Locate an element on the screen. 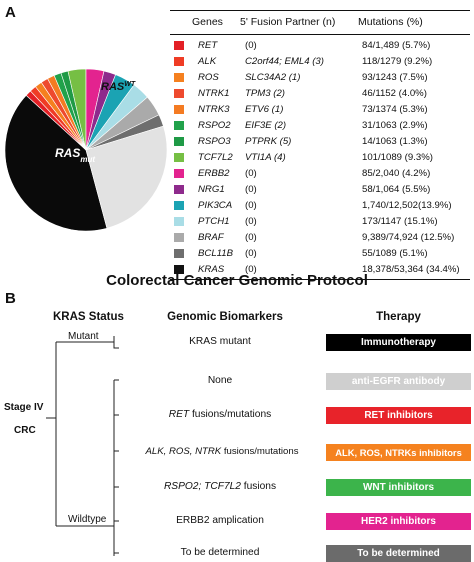 The height and width of the screenshot is (562, 474). col-kras-status: KRAS Status is located at coordinates (88, 317).